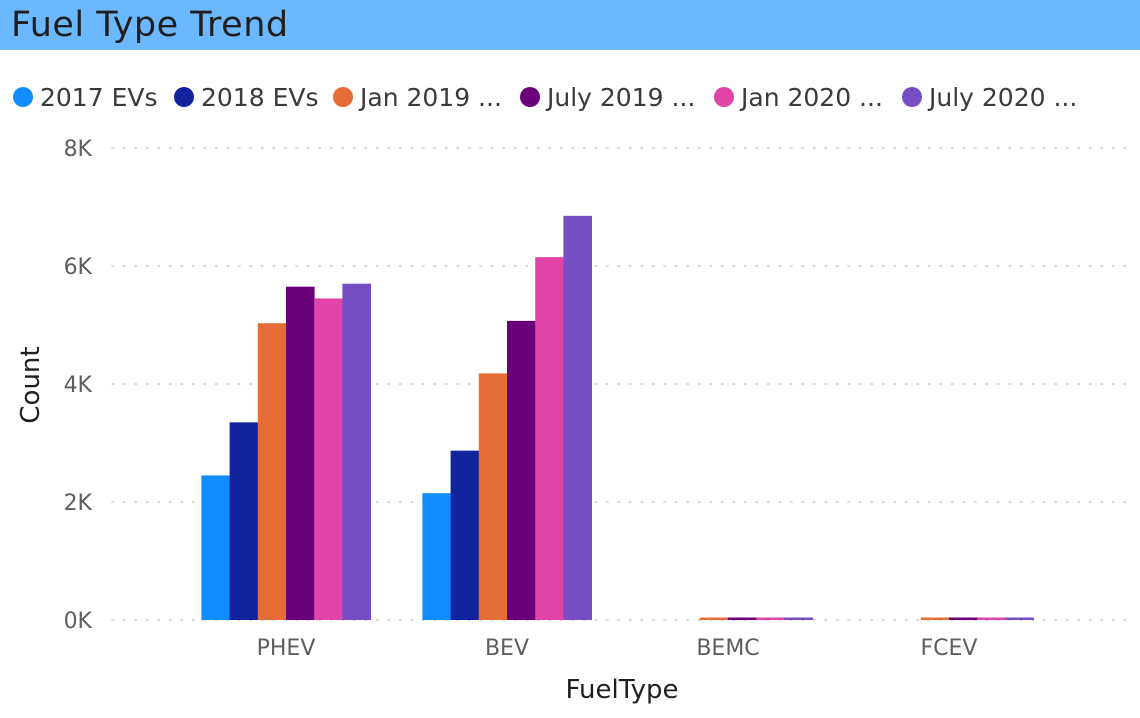 The image size is (1140, 718). What do you see at coordinates (260, 97) in the screenshot?
I see `legend-label: 2018 EVs` at bounding box center [260, 97].